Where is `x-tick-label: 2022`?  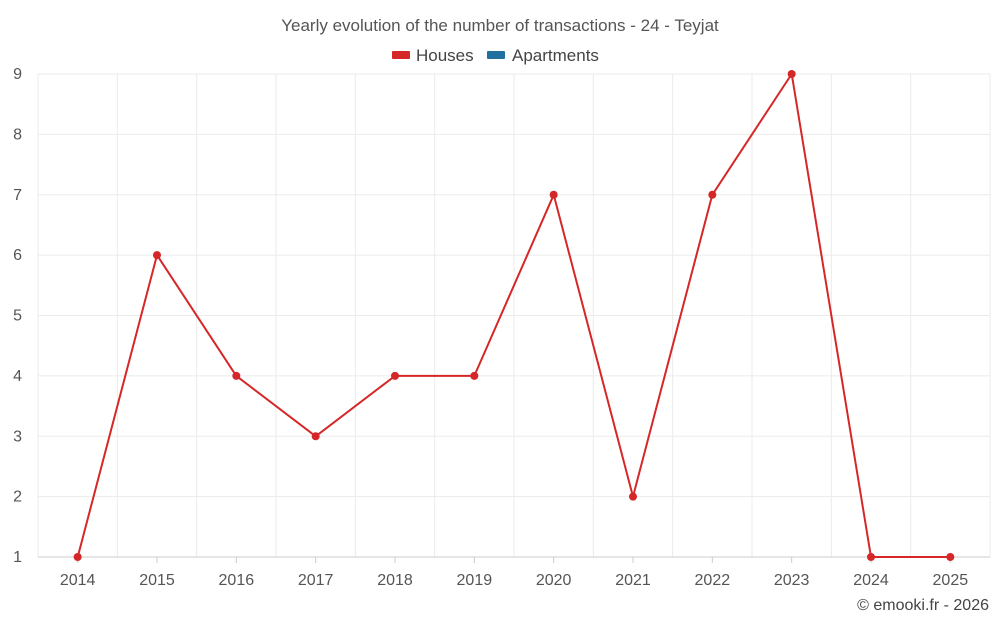 x-tick-label: 2022 is located at coordinates (713, 580).